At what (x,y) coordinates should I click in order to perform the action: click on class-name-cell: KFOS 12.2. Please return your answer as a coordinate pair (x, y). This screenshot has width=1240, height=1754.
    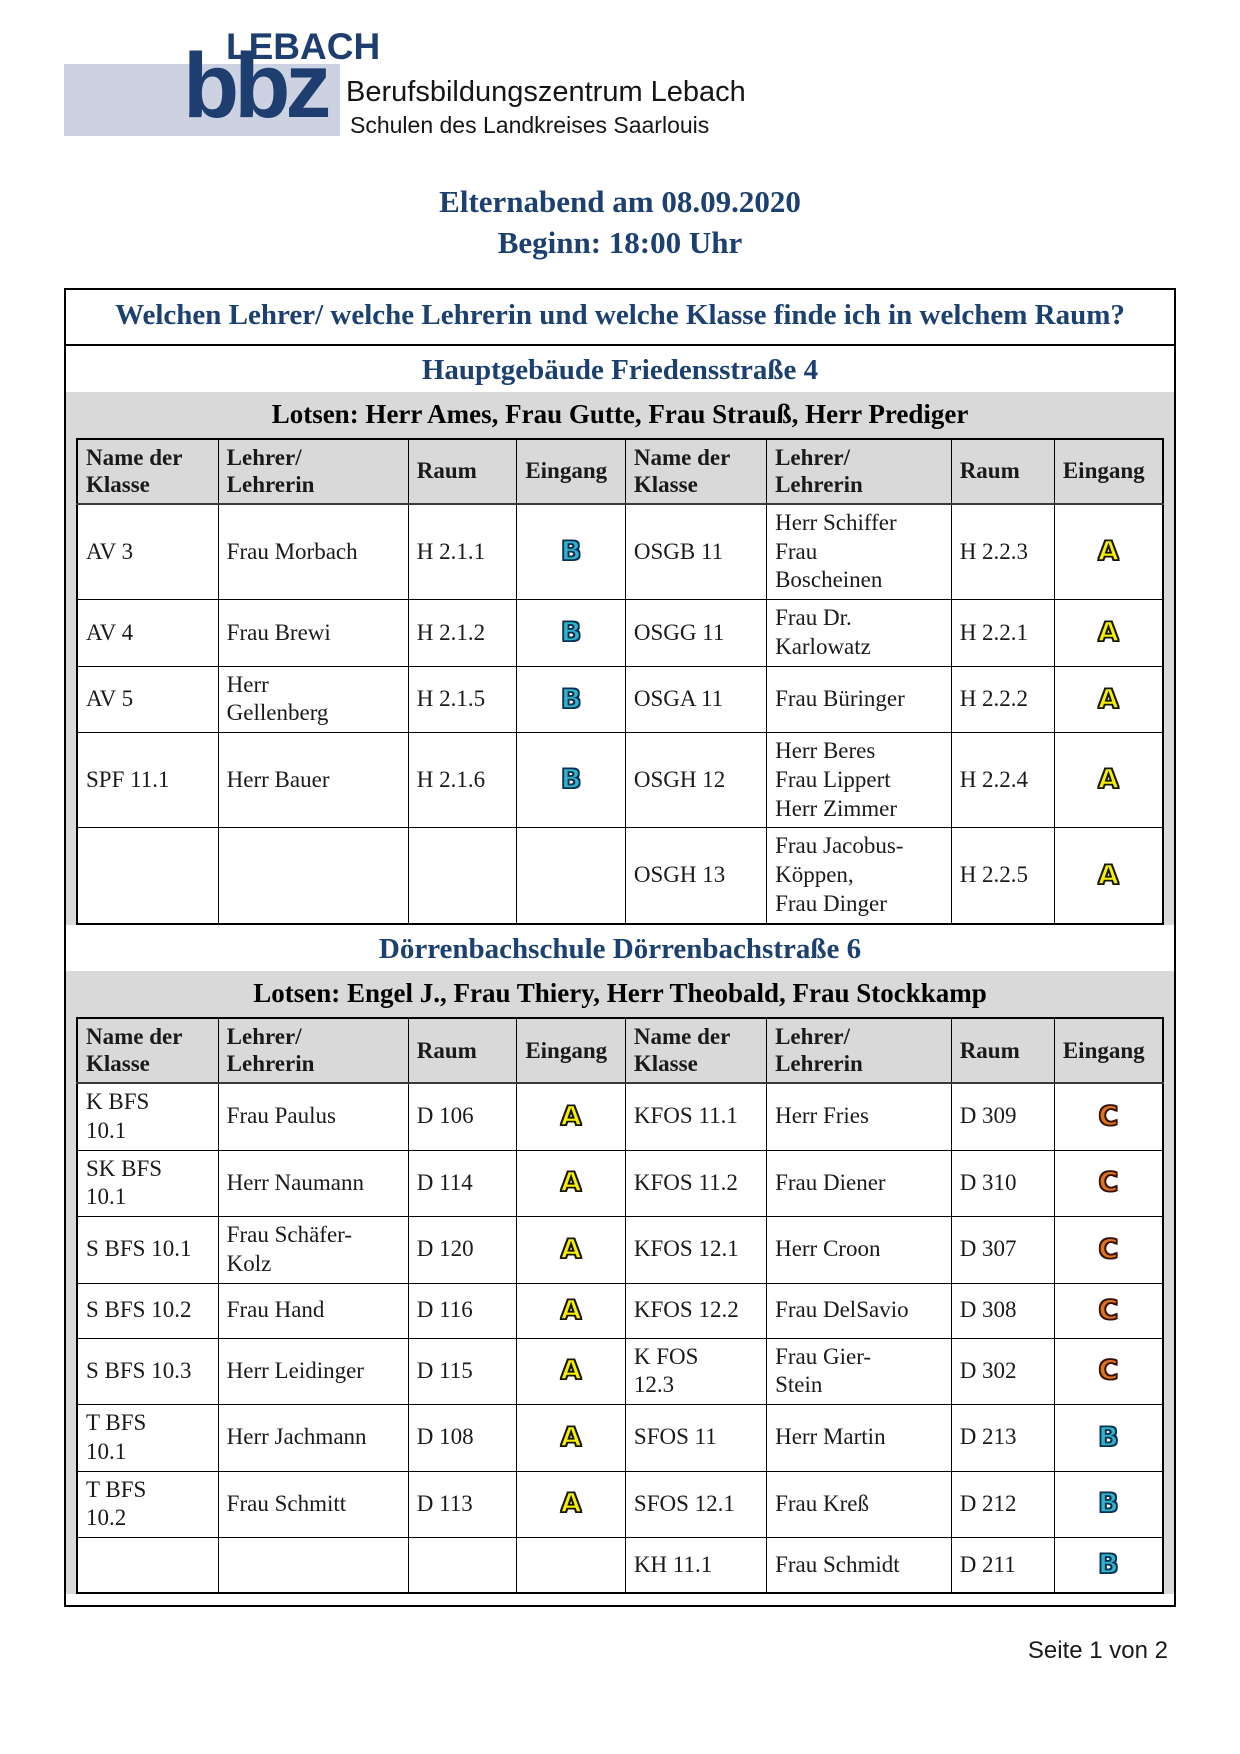
    Looking at the image, I should click on (696, 1310).